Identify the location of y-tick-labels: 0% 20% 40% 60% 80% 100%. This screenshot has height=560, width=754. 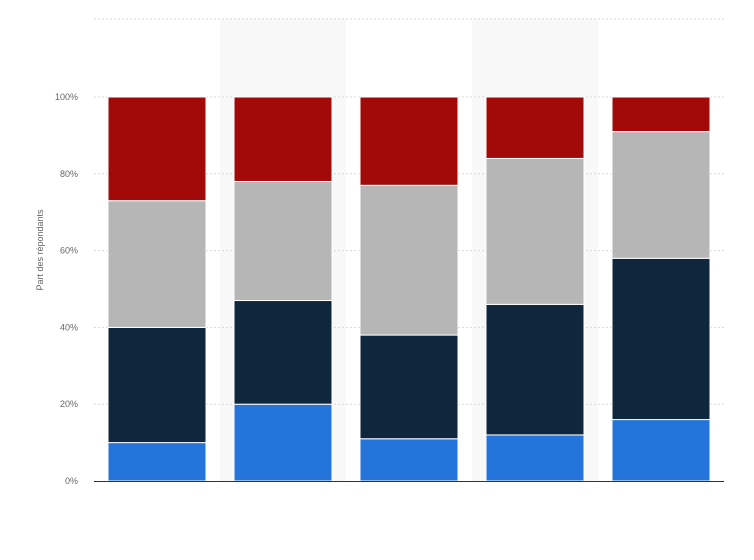
(66, 289).